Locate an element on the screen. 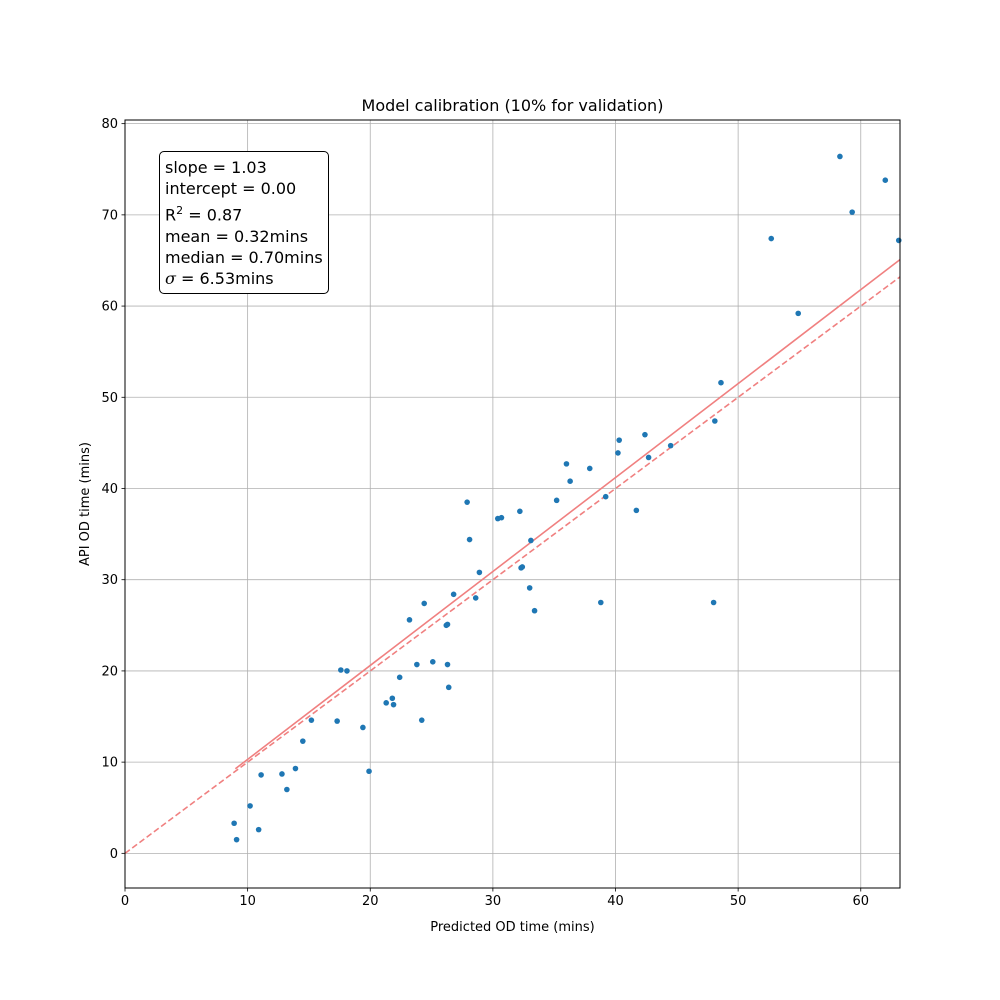  y-tick-label: 20 is located at coordinates (109, 671).